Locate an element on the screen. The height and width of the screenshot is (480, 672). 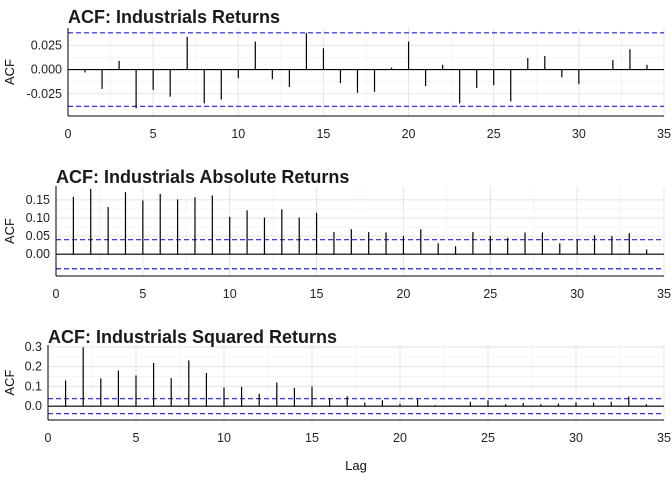
y-tick-label: 0.1 is located at coordinates (33, 386).